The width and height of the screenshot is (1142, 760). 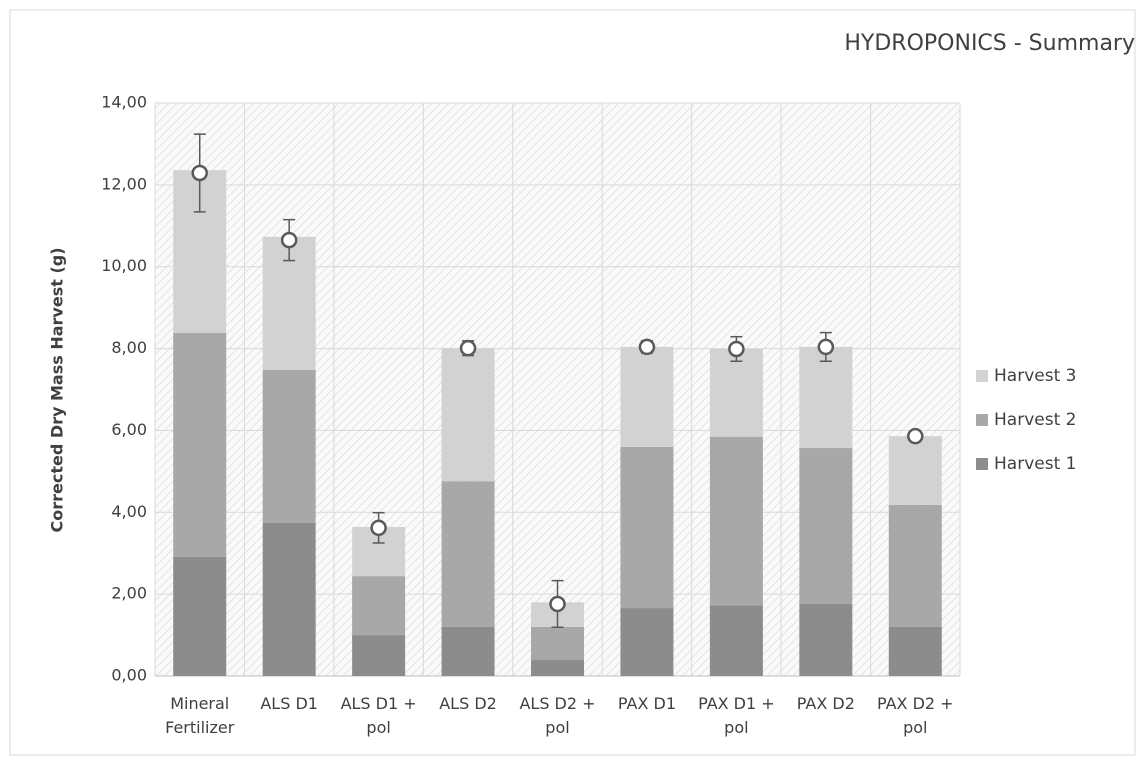 What do you see at coordinates (989, 43) in the screenshot?
I see `chart-title: HYDROPONICS - Summary` at bounding box center [989, 43].